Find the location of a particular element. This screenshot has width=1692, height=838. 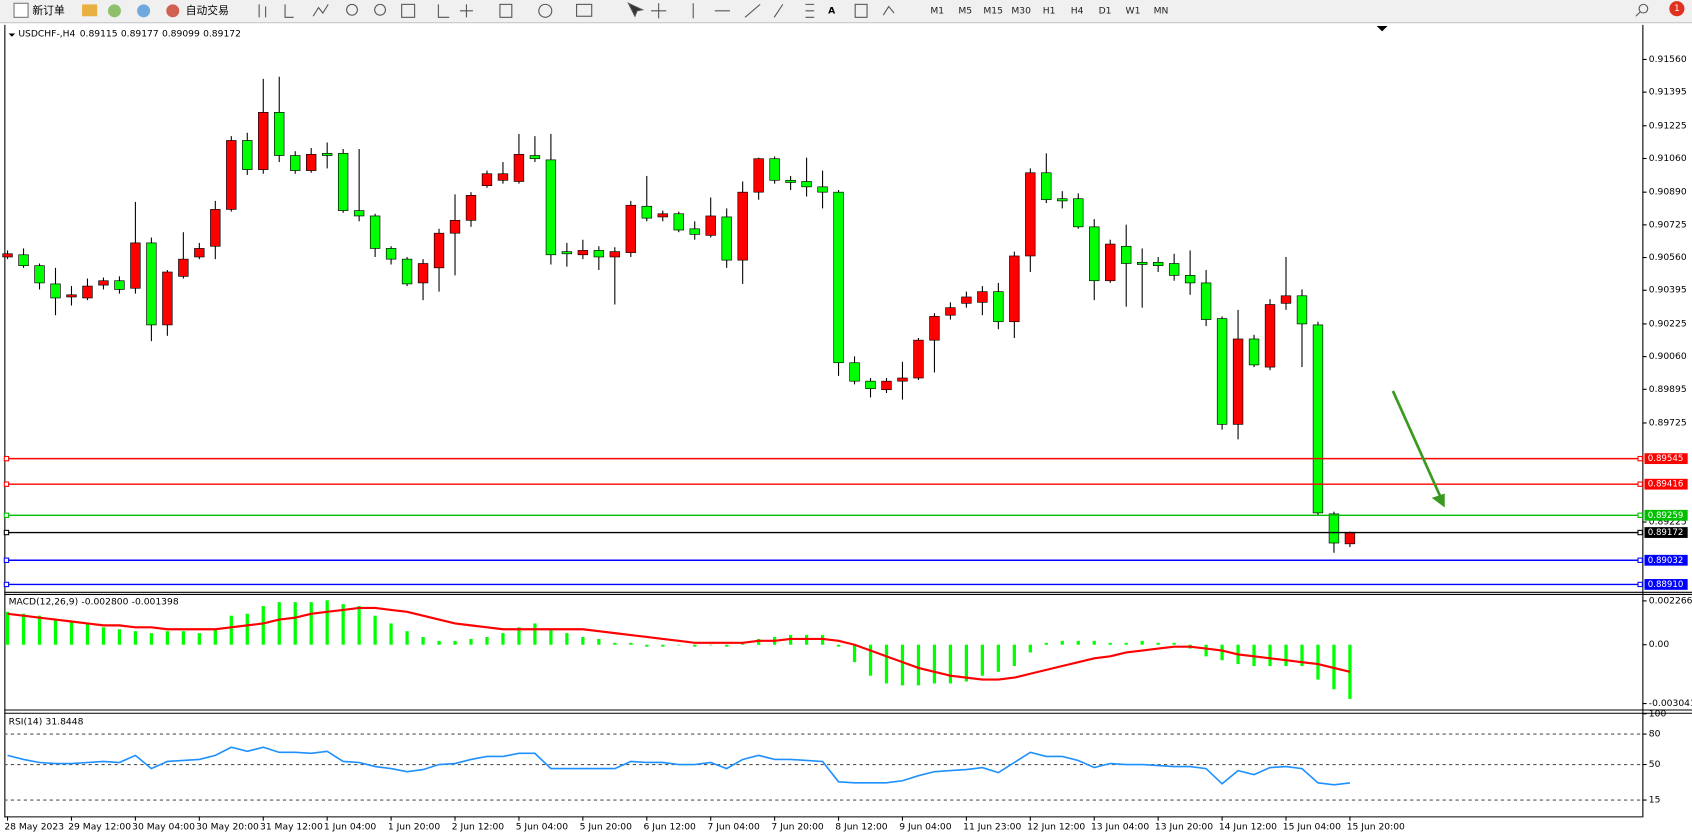

new-order-button: 新订单 is located at coordinates (39, 10).